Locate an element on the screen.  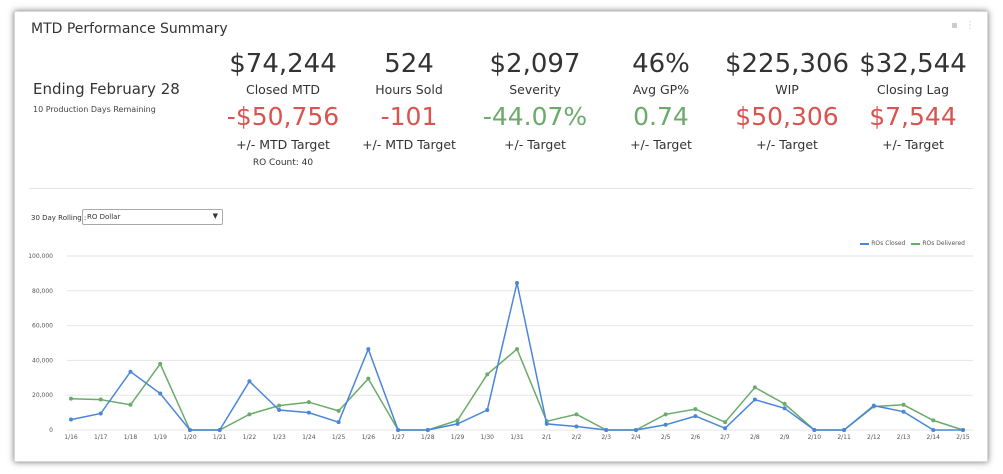
kpi-target-label: +/- MTD Target is located at coordinates (409, 144).